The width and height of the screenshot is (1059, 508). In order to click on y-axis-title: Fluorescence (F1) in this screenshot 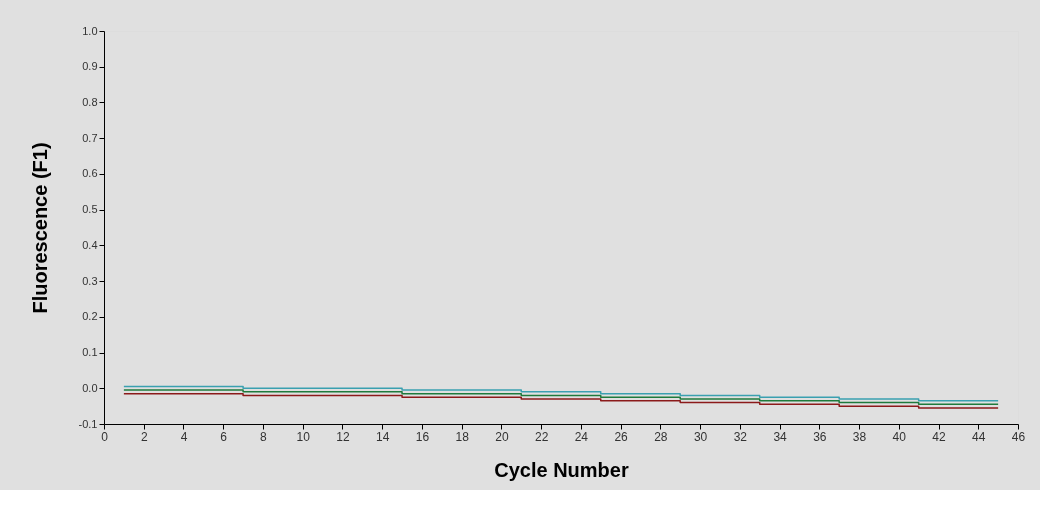, I will do `click(39, 228)`.